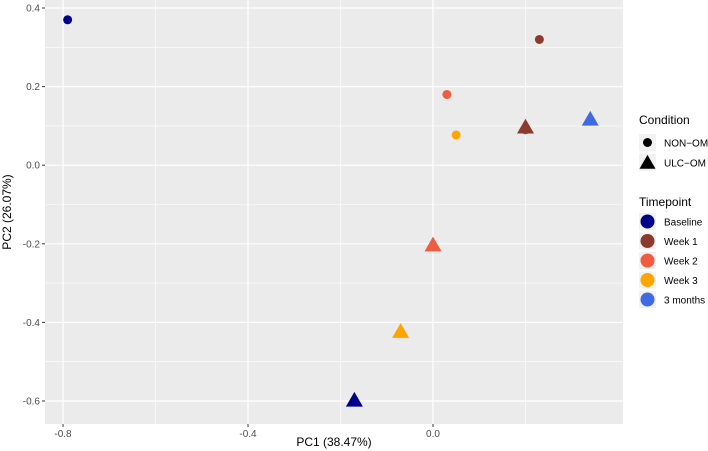  What do you see at coordinates (685, 164) in the screenshot?
I see `legend-condition-label: ULC−OM` at bounding box center [685, 164].